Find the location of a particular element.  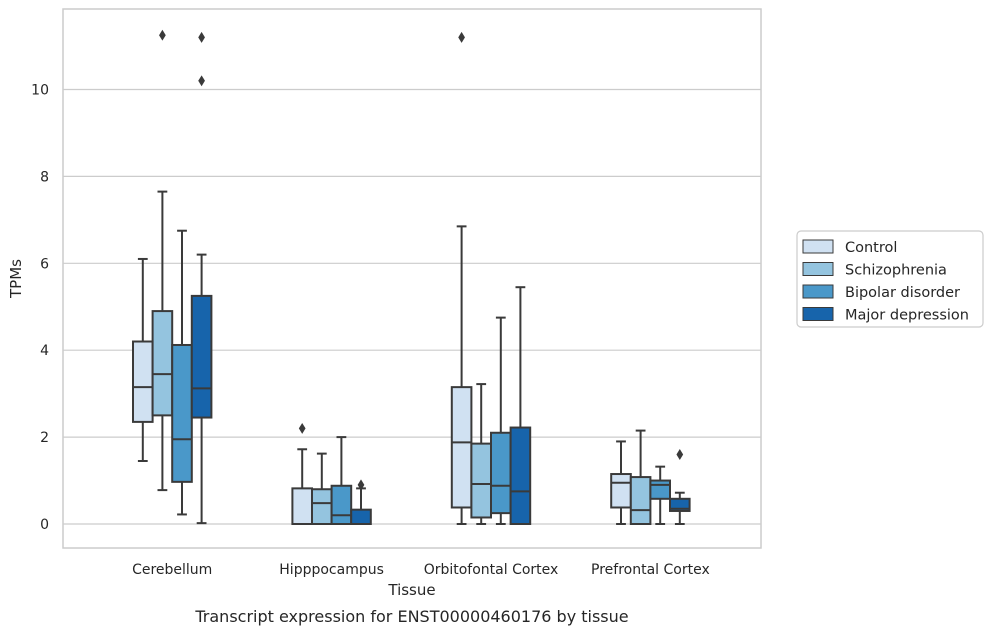

x-tick-label: Cerebellum is located at coordinates (172, 570).